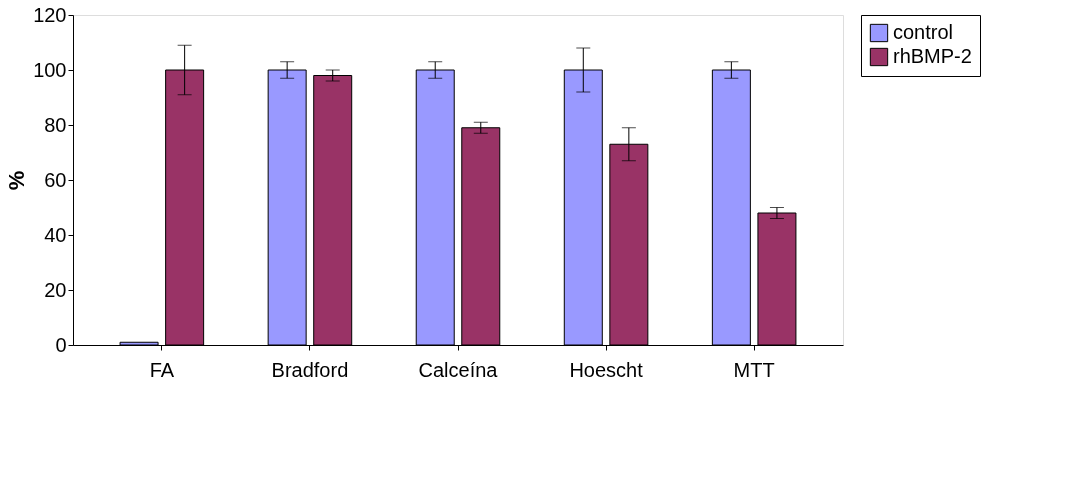 The image size is (1068, 500). Describe the element at coordinates (55, 124) in the screenshot. I see `y-tick-label: 80` at that location.